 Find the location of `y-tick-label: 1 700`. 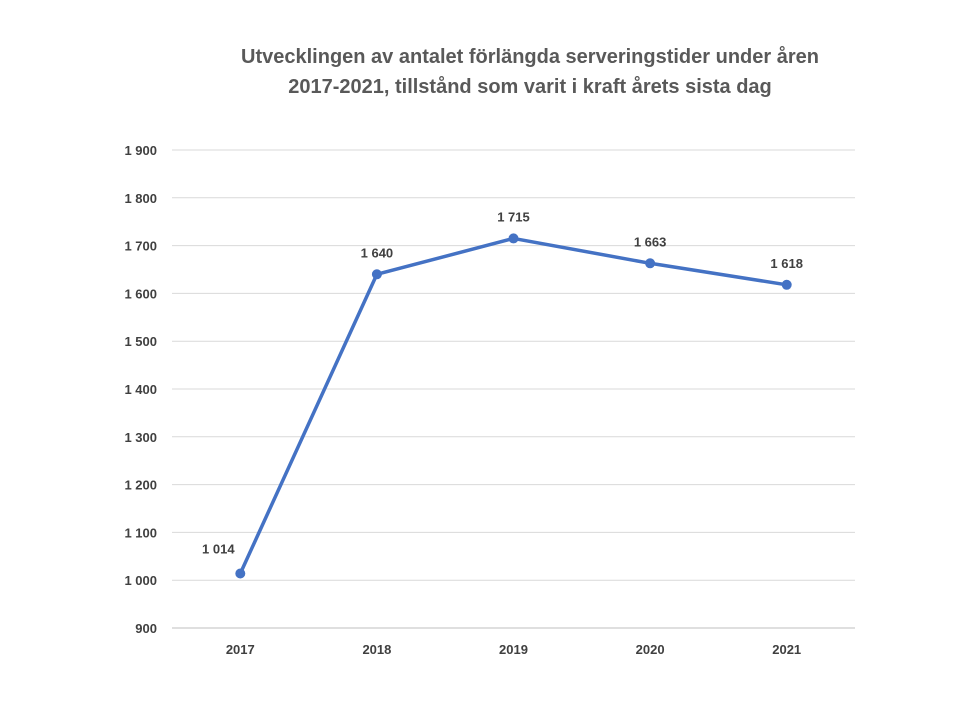

y-tick-label: 1 700 is located at coordinates (140, 246).